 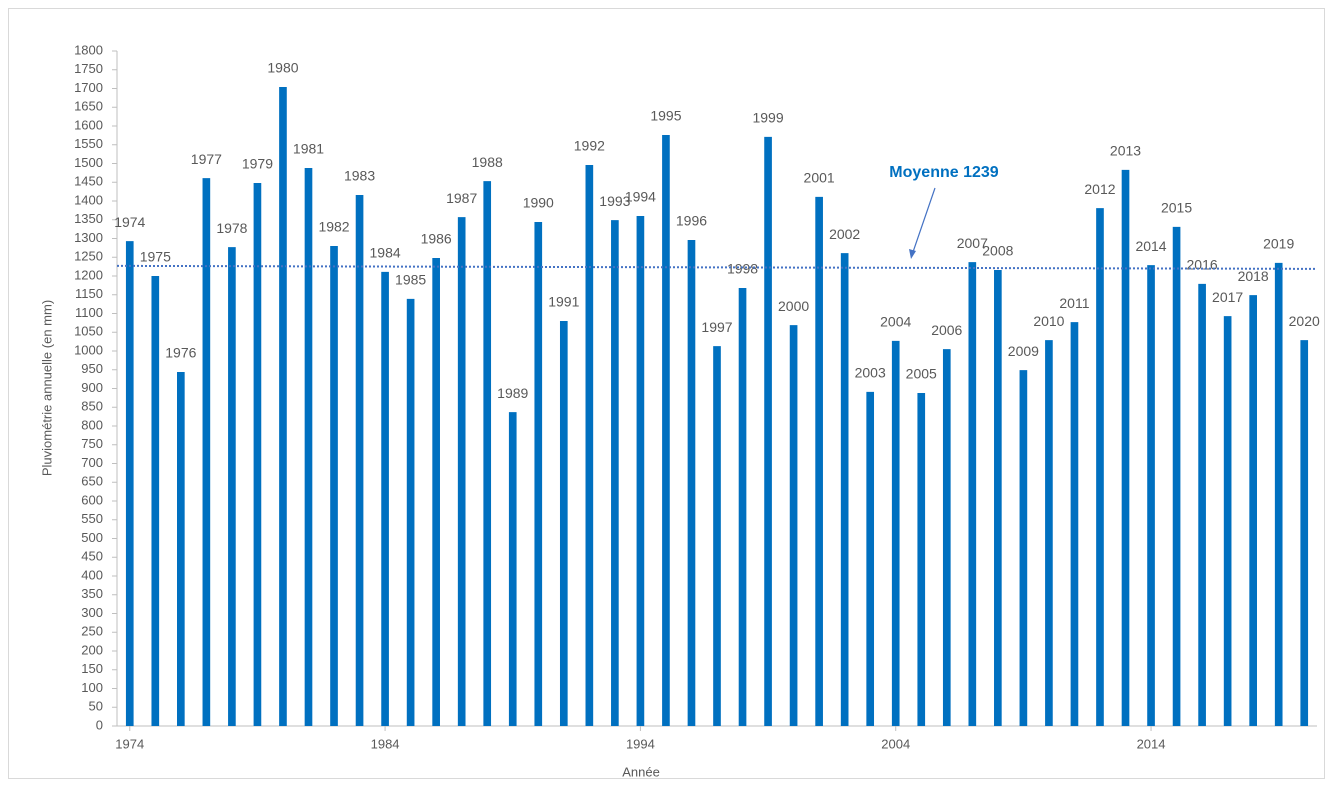 I want to click on y-tick-label: 700, so click(x=92, y=462).